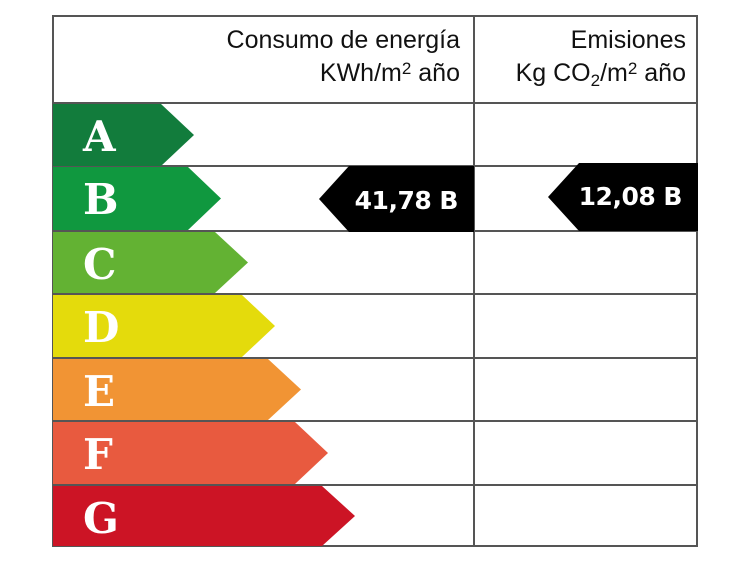  What do you see at coordinates (99, 391) in the screenshot?
I see `band-letter: E` at bounding box center [99, 391].